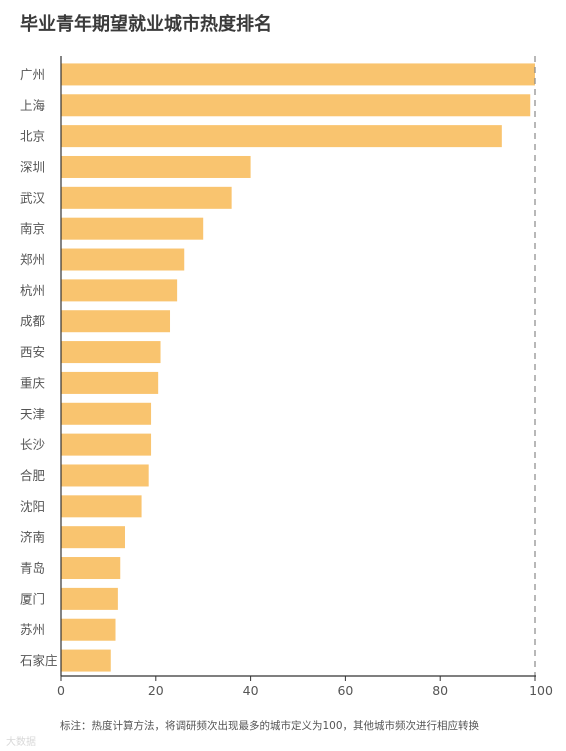 This screenshot has height=751, width=566. What do you see at coordinates (91, 568) in the screenshot?
I see `bar-青岛` at bounding box center [91, 568].